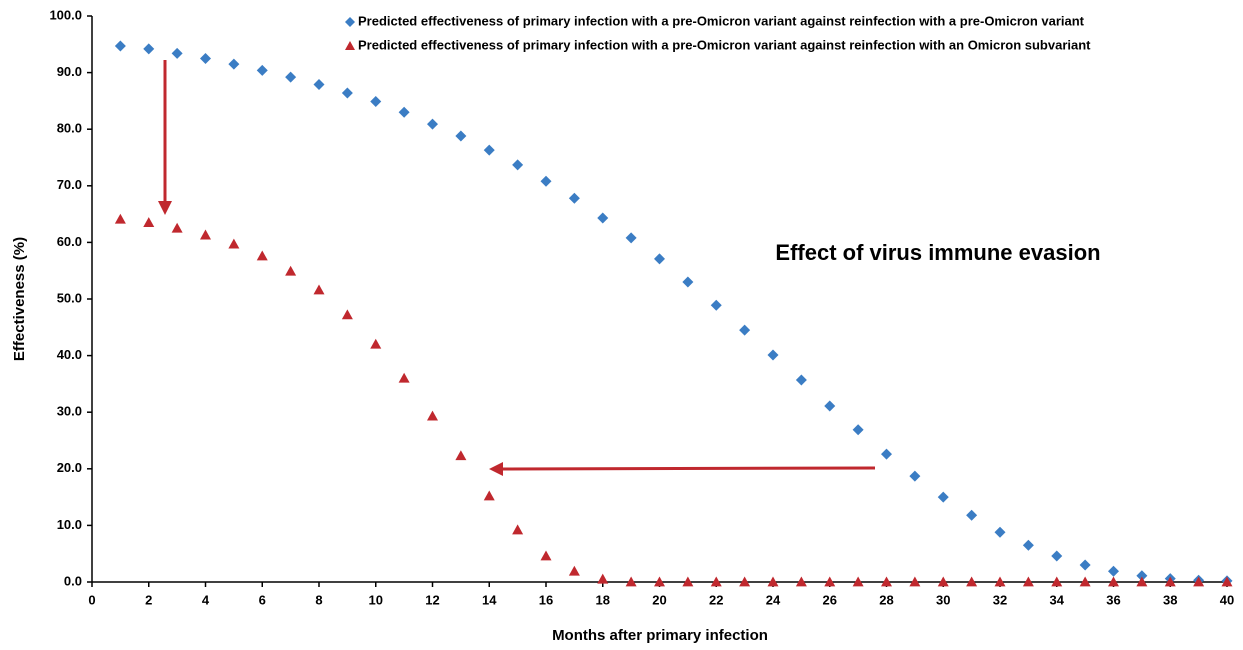 The height and width of the screenshot is (650, 1243). Describe the element at coordinates (489, 599) in the screenshot. I see `x-tick-label: 14` at that location.